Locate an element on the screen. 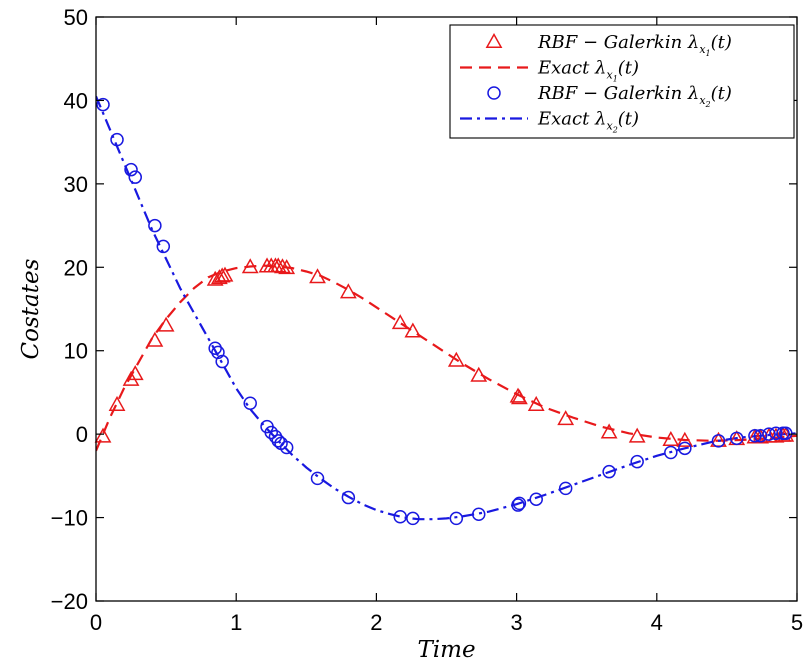  x-tick-label: 0 is located at coordinates (96, 622).